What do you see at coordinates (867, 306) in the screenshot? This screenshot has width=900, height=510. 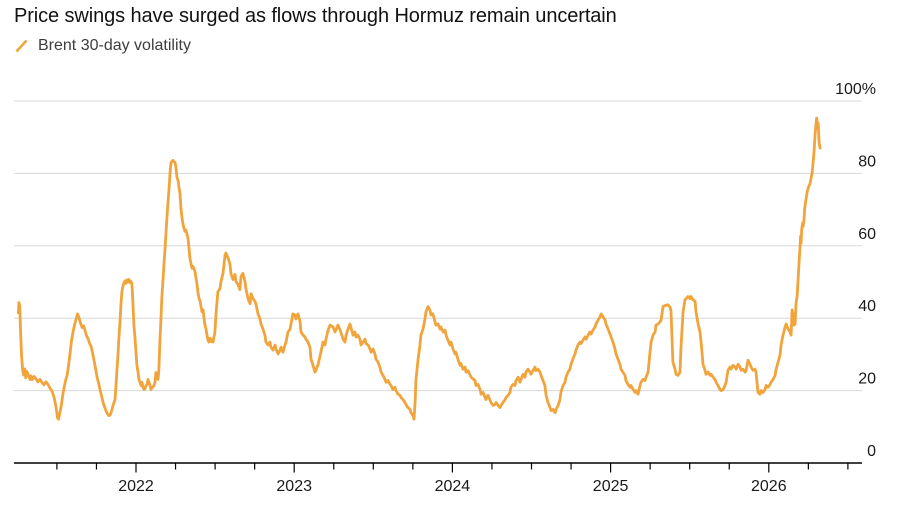 I see `y-axis-label: 40` at bounding box center [867, 306].